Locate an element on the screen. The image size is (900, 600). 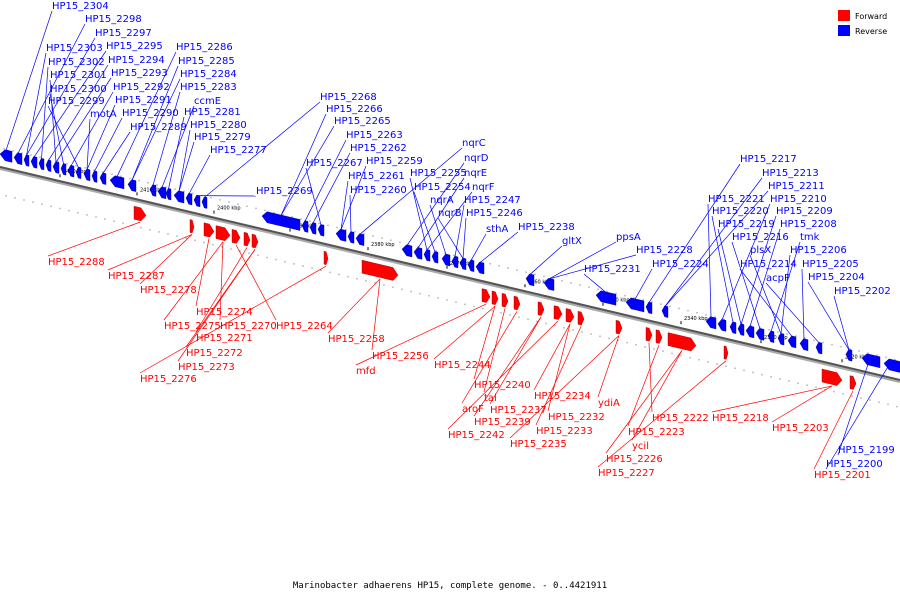
gene-label: HP15_2218 is located at coordinates (740, 418).